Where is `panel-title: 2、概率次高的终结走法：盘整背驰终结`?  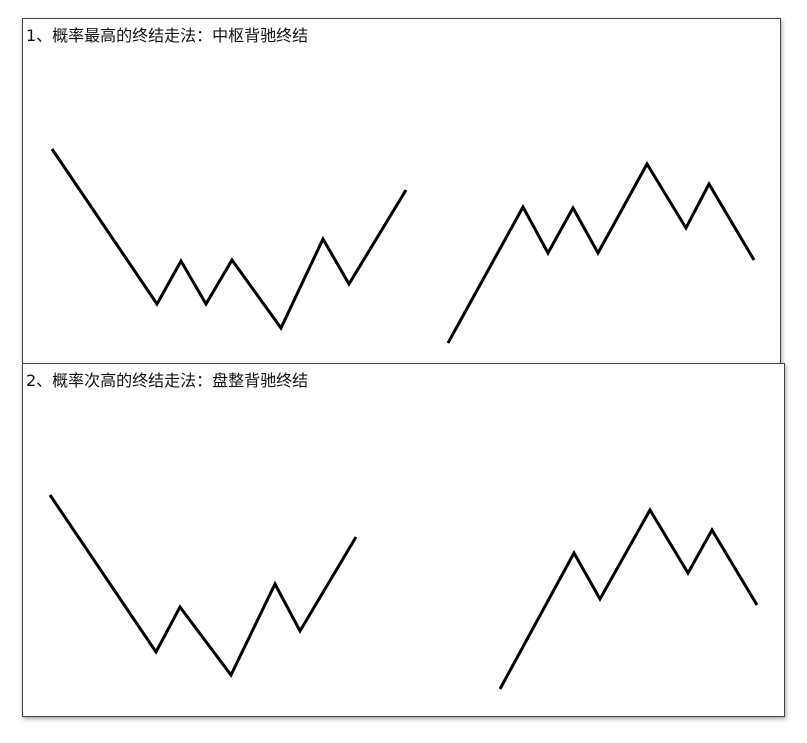 panel-title: 2、概率次高的终结走法：盘整背驰终结 is located at coordinates (167, 380).